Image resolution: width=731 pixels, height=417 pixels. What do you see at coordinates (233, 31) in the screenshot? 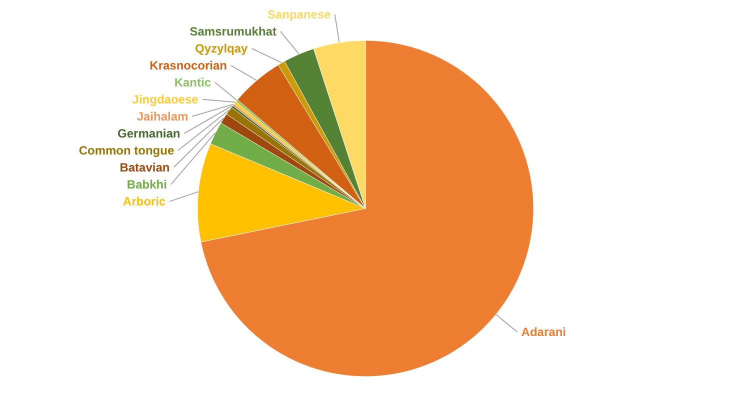
I see `slice-label: Samsrumukhat` at bounding box center [233, 31].